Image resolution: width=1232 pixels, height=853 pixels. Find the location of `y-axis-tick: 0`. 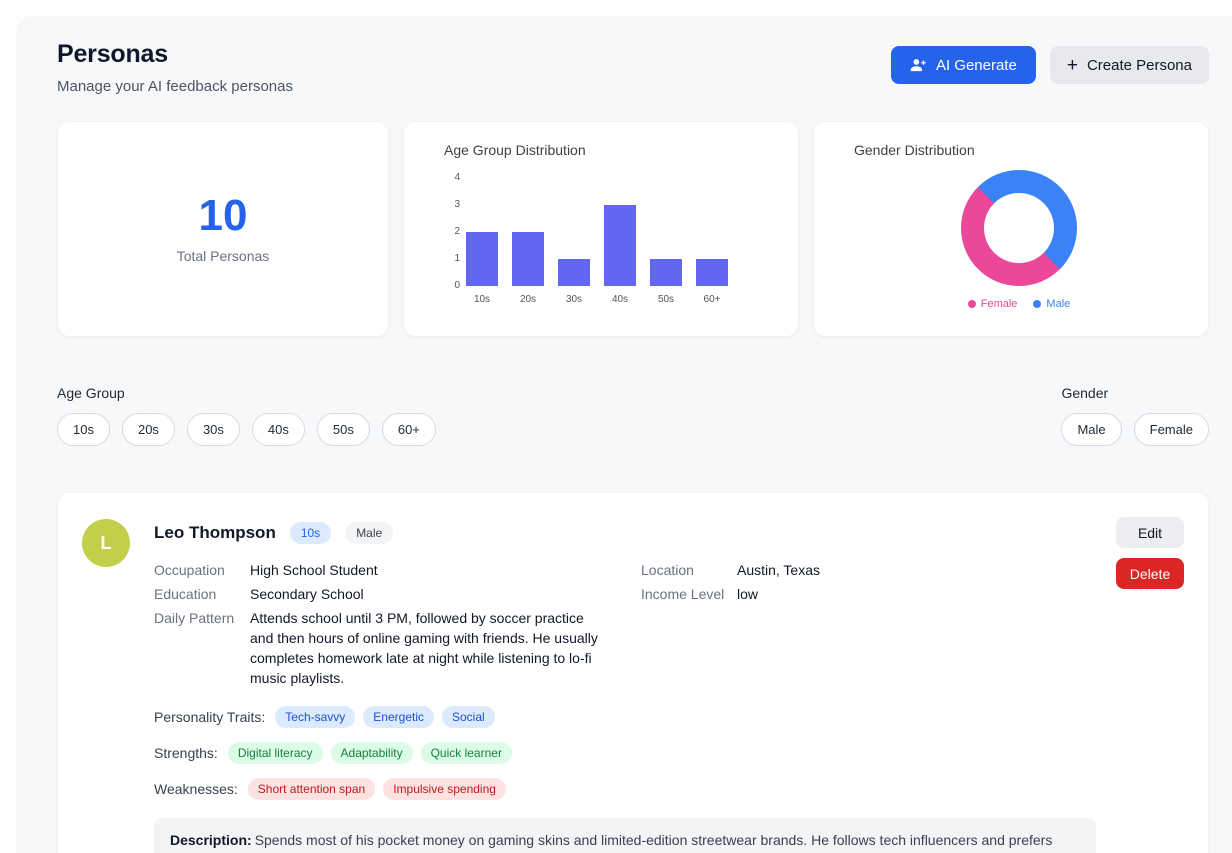

y-axis-tick: 0 is located at coordinates (457, 285).